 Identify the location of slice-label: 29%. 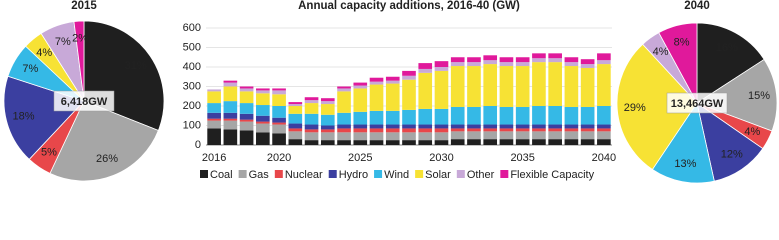
(635, 108).